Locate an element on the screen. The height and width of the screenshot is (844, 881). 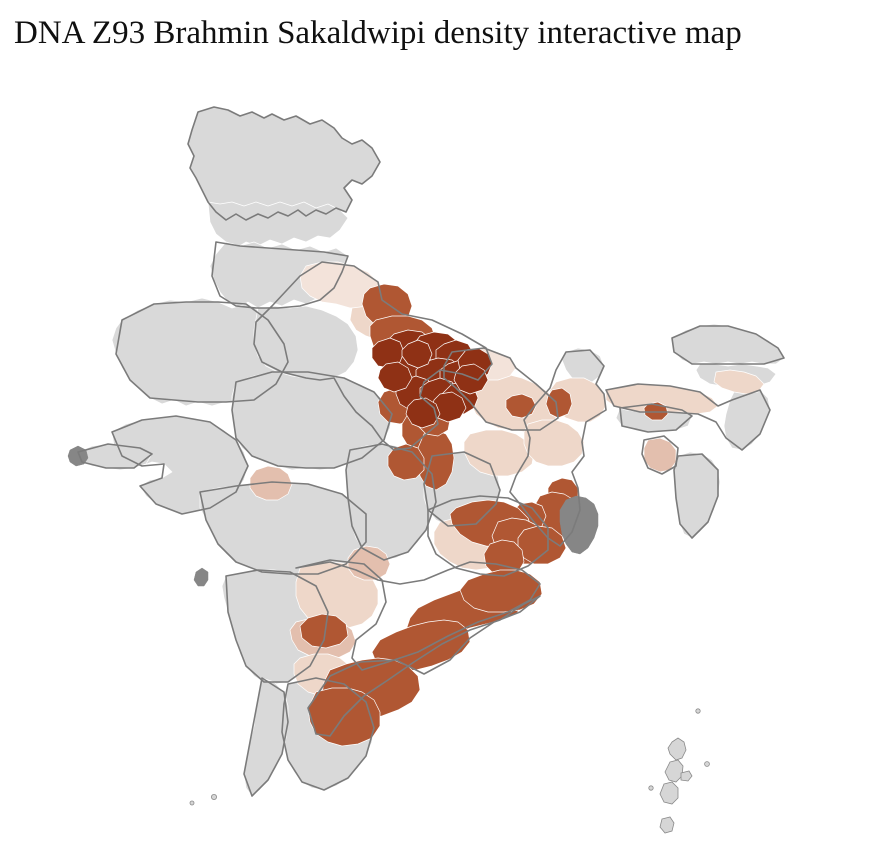
region-west-brown-patch is located at coordinates (324, 631).